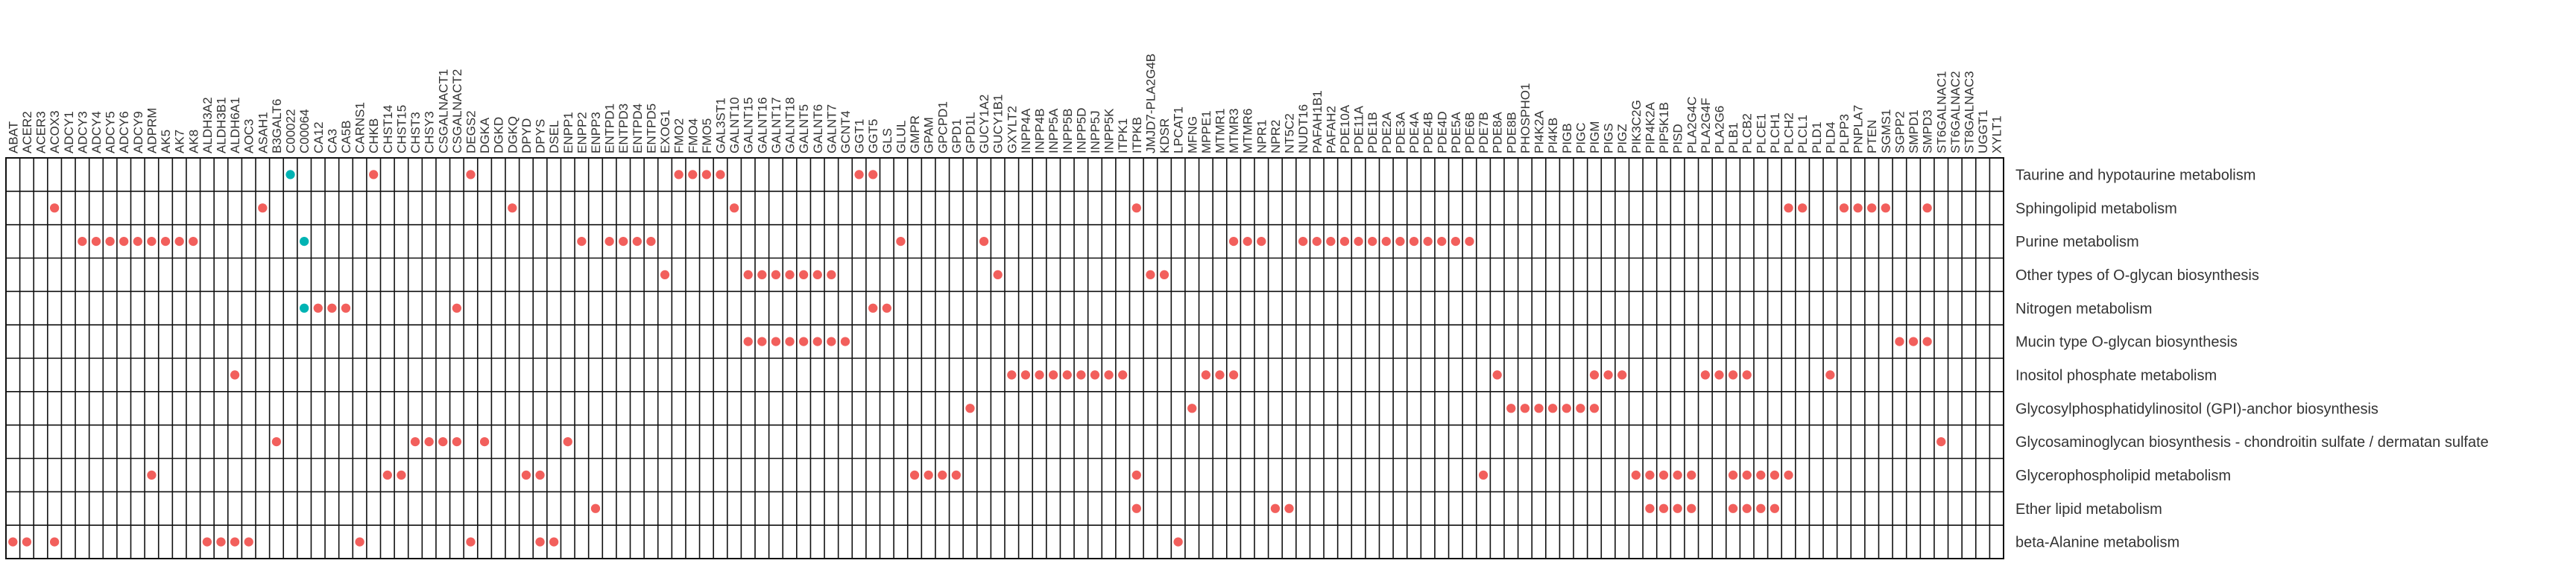 Image resolution: width=2576 pixels, height=572 pixels. I want to click on gene-label: ADPRM, so click(152, 130).